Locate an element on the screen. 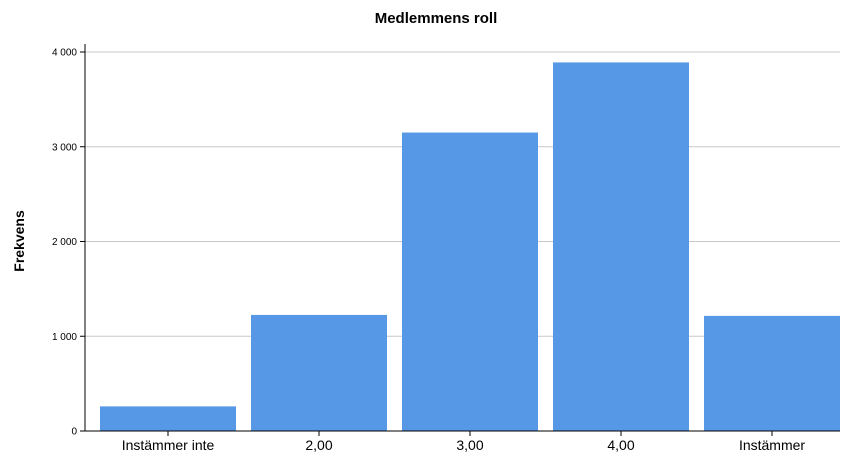  y-tick-label: 2 000 is located at coordinates (64, 242).